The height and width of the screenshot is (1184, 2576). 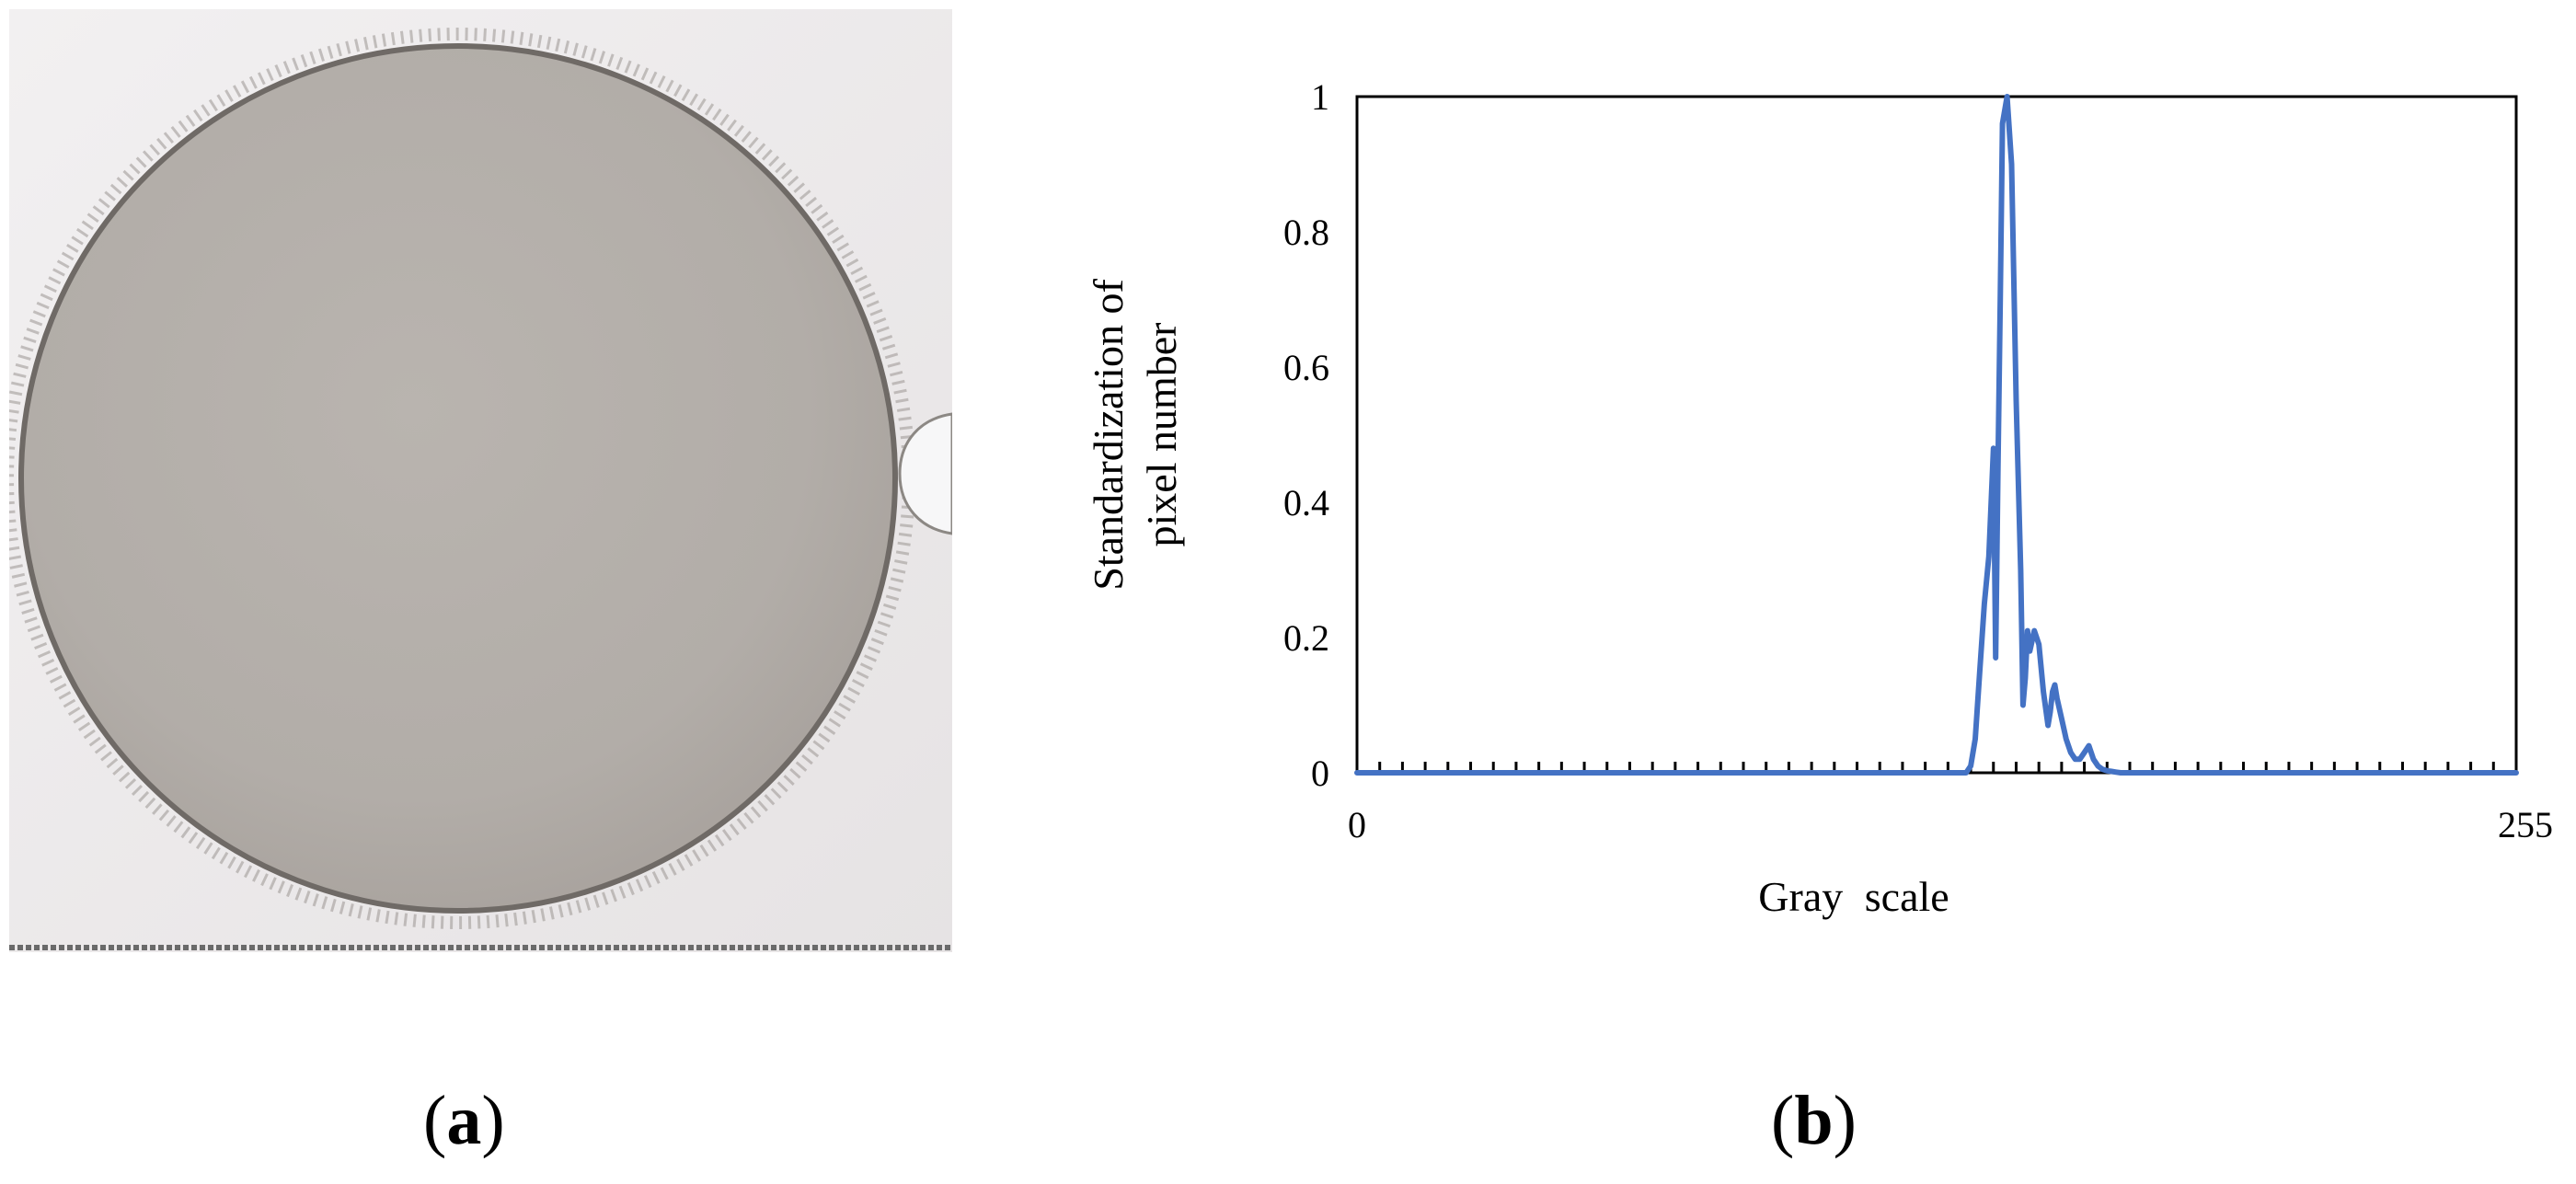 I want to click on panel-b-caption: (b), so click(x=1814, y=1120).